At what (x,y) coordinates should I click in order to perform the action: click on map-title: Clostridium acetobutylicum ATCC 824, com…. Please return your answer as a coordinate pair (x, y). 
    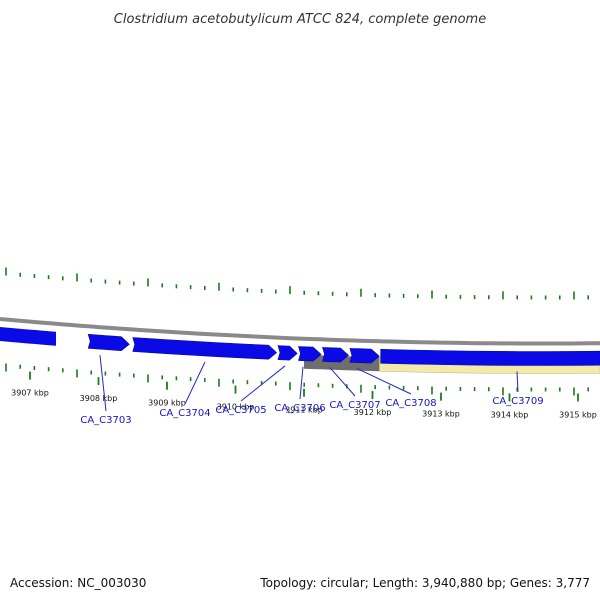
    Looking at the image, I should click on (300, 19).